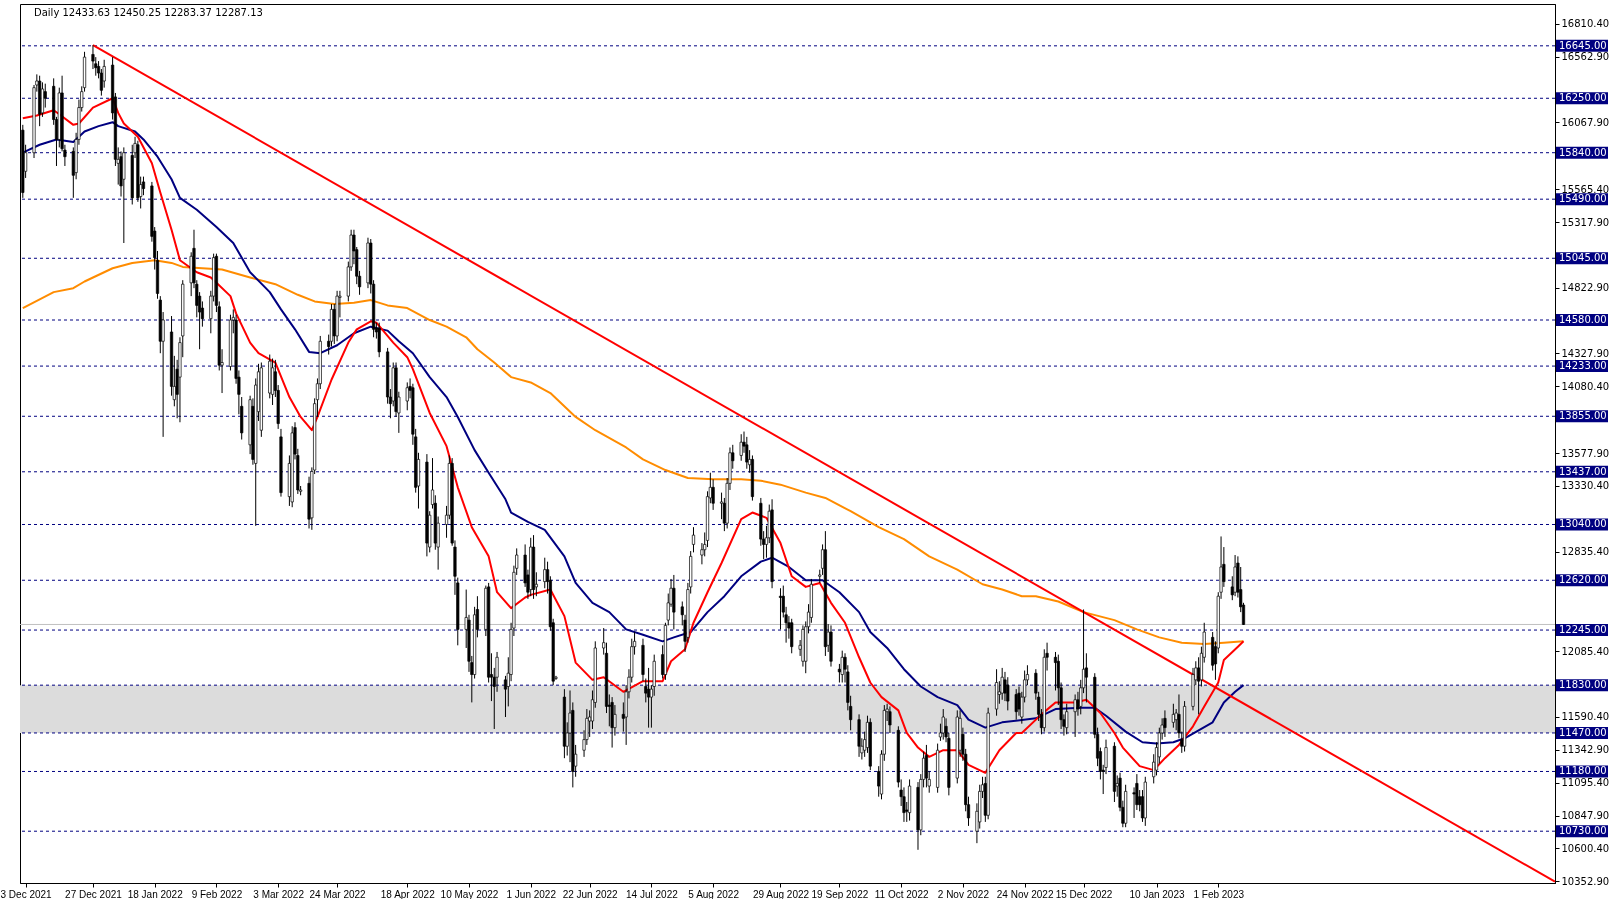 The image size is (1618, 906). Describe the element at coordinates (901, 894) in the screenshot. I see `x-tick-label: 11 Oct 2022` at that location.